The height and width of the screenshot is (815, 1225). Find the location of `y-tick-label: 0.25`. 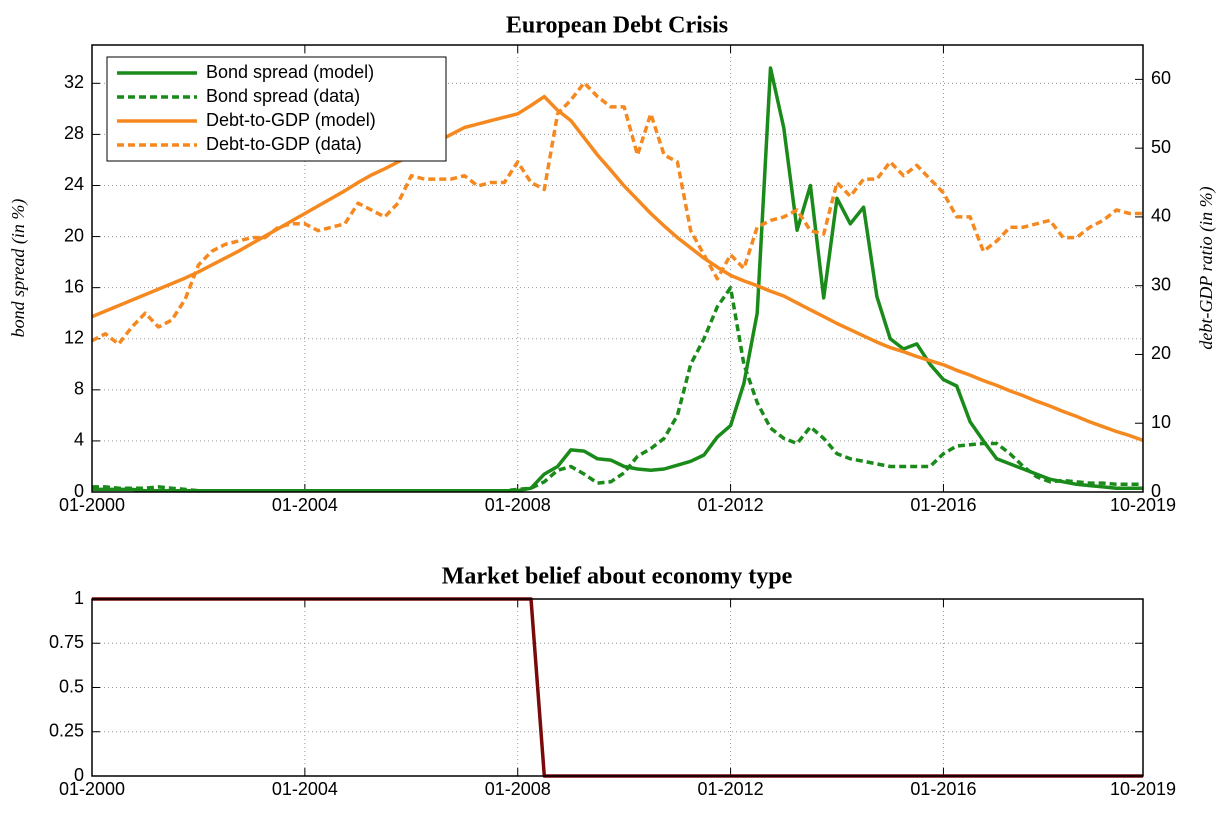

y-tick-label: 0.25 is located at coordinates (66, 731).